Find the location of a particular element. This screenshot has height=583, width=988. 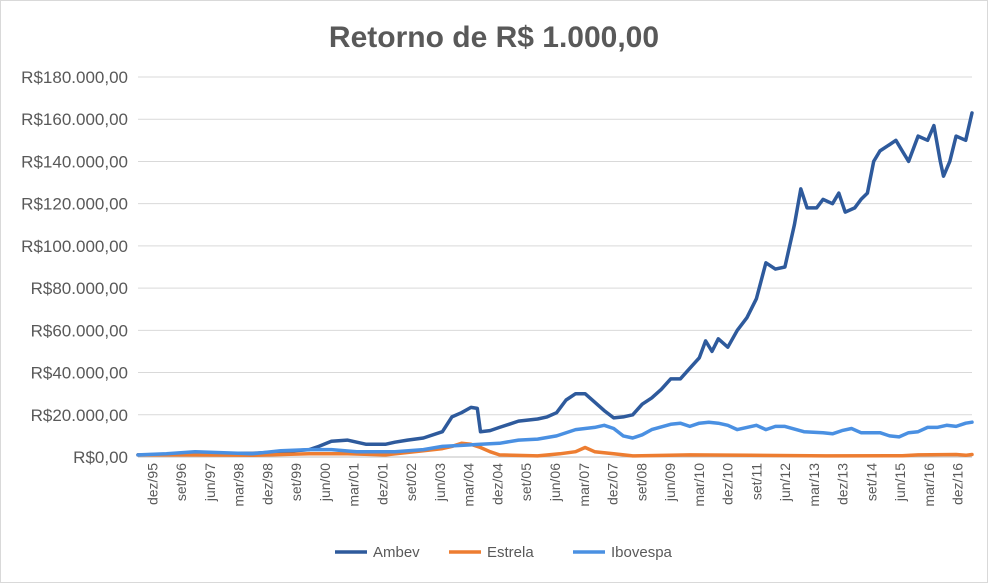

legend: Ambev Estrela Ibovespa is located at coordinates (504, 552).